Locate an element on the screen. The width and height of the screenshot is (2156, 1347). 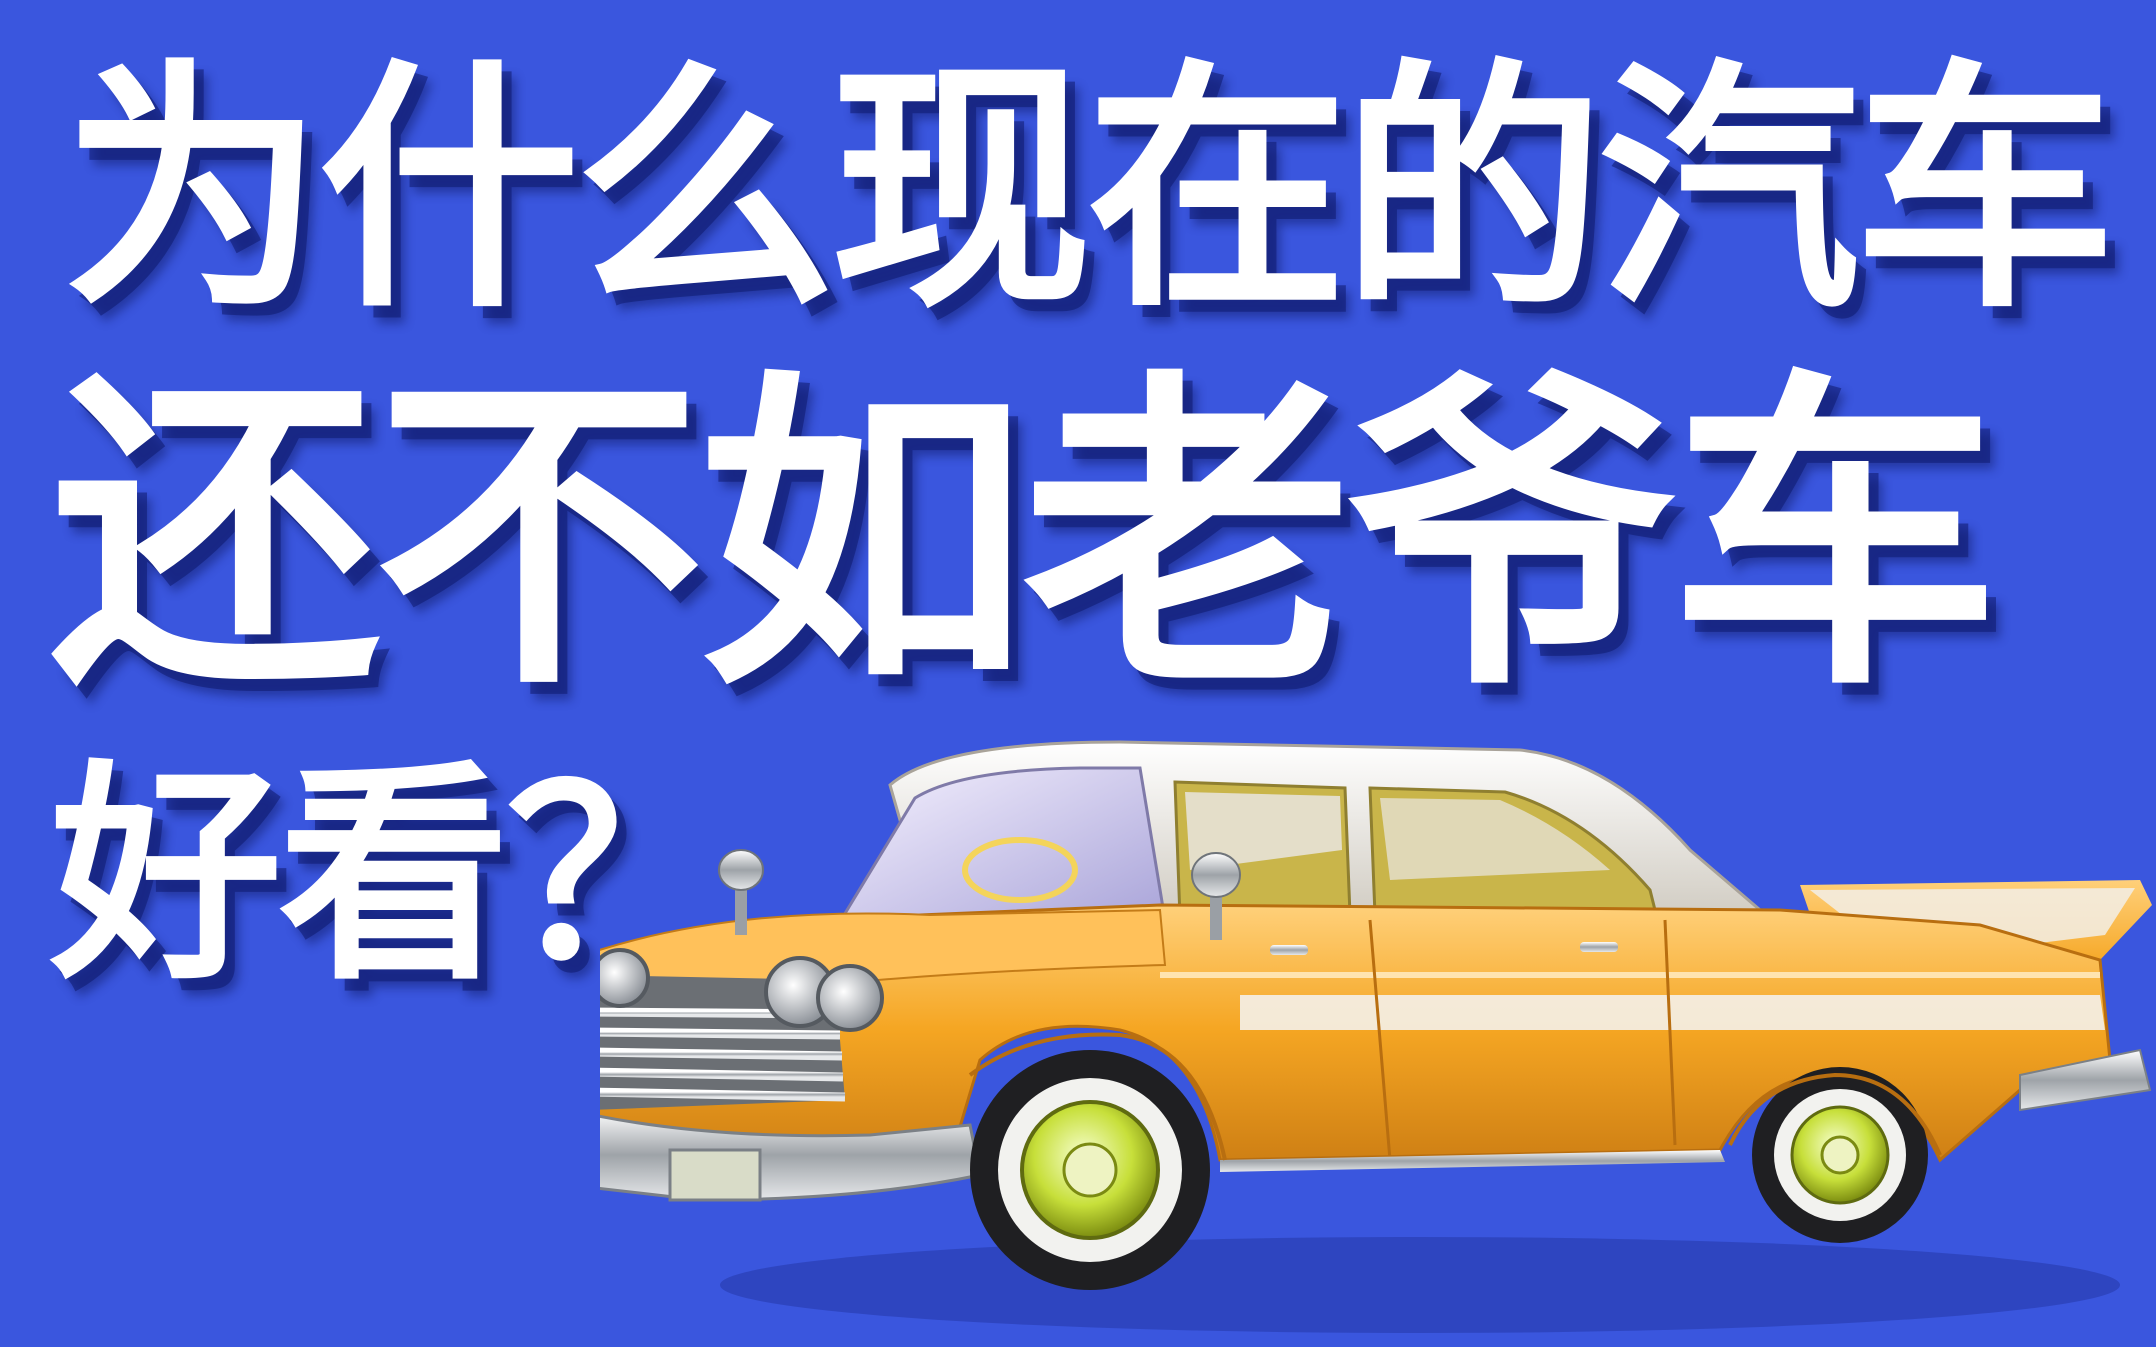
car-shadow is located at coordinates (1420, 1285).